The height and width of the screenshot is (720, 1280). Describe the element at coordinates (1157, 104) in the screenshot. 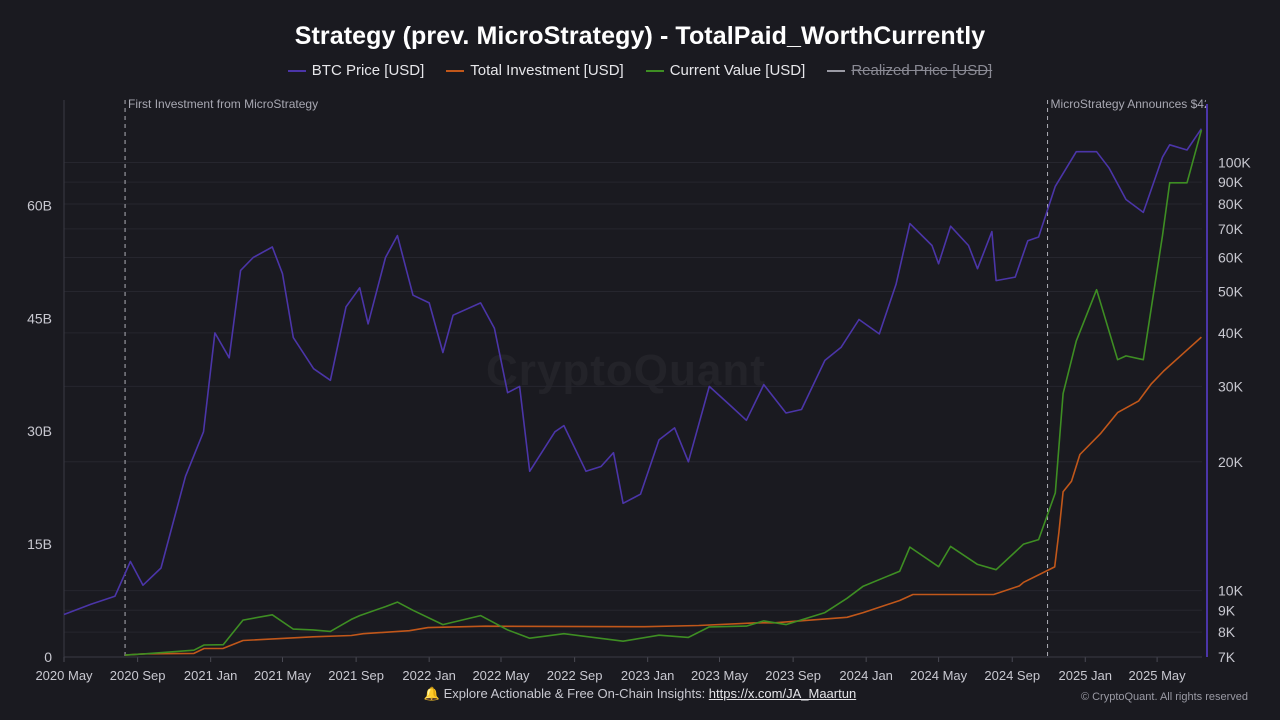

I see `annotation-label: MicroStrategy Announces $42B Investm` at that location.